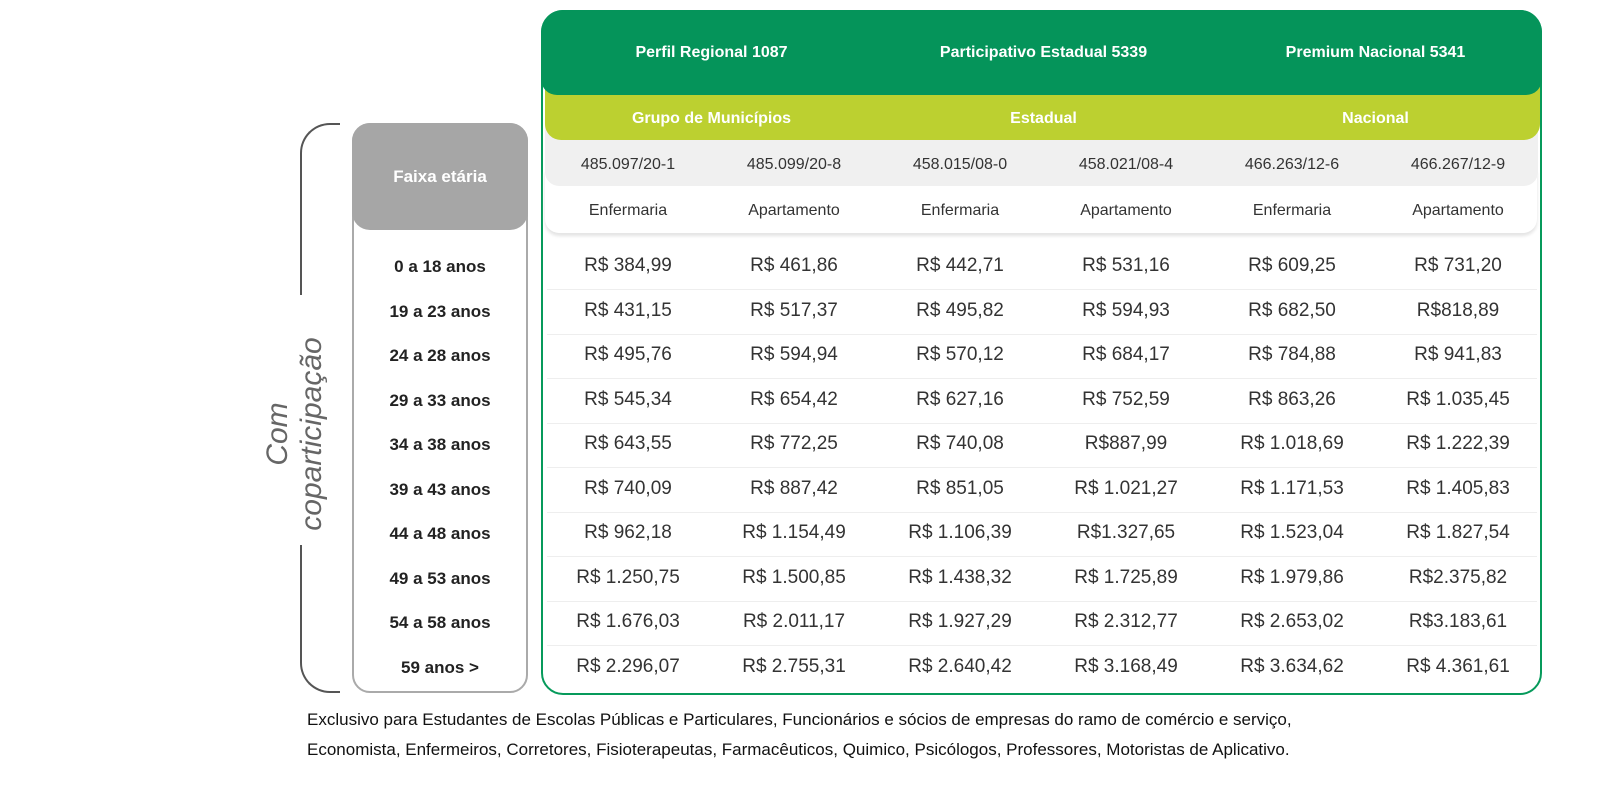  What do you see at coordinates (628, 532) in the screenshot?
I see `price-cell: R$ 962,18` at bounding box center [628, 532].